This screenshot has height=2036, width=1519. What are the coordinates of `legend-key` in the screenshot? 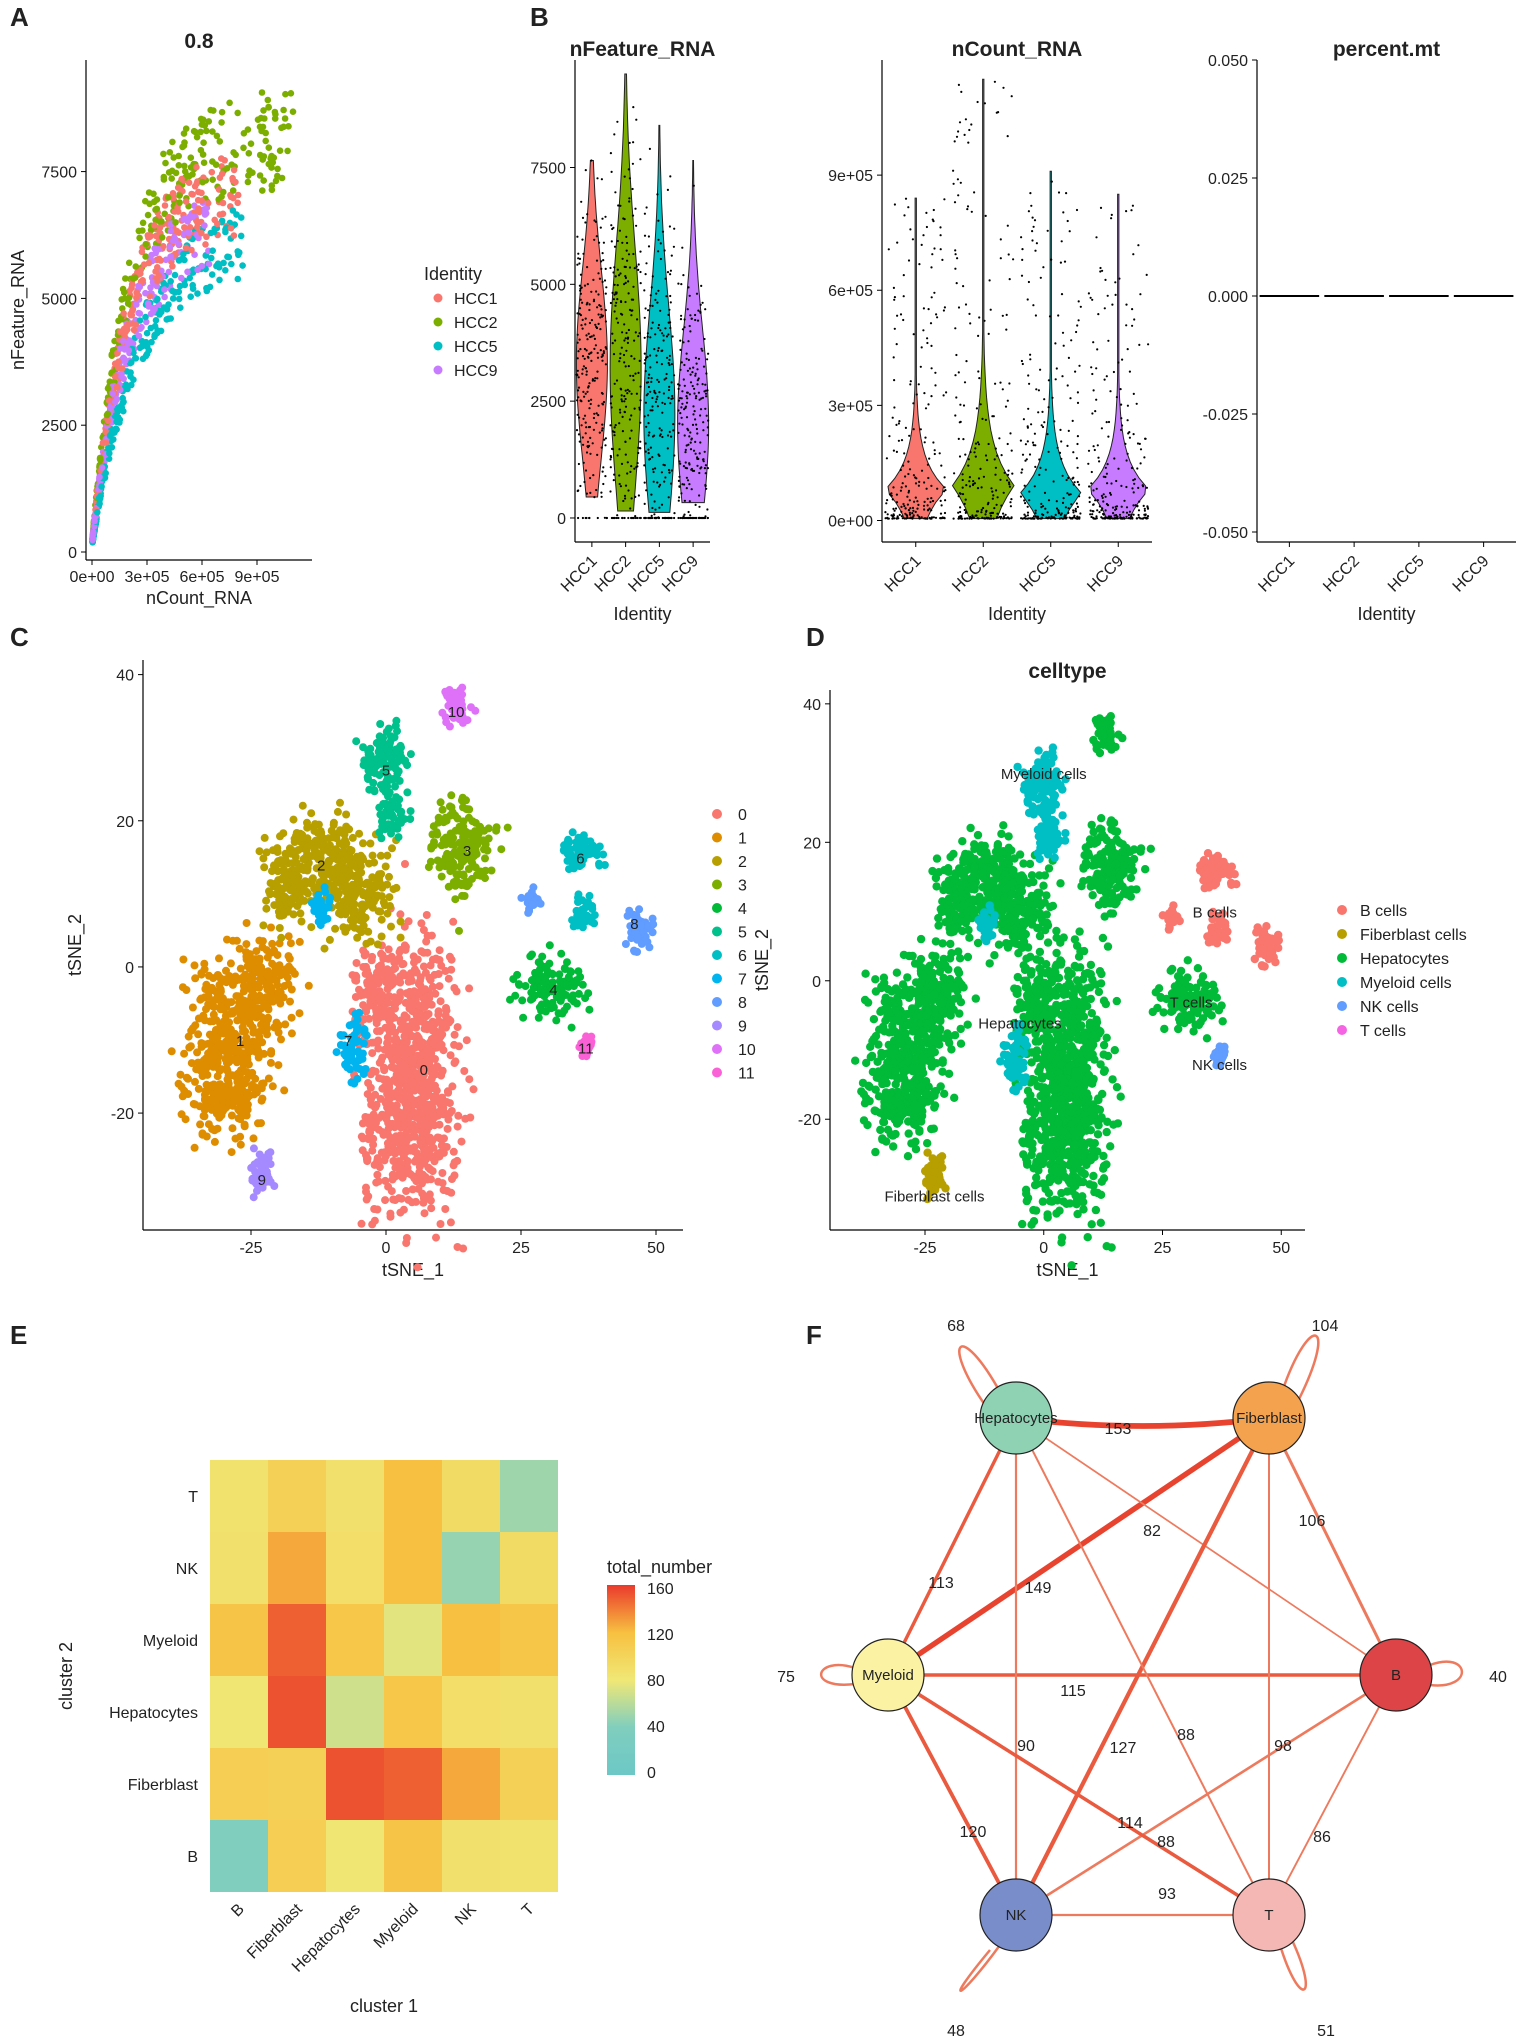 It's located at (438, 370).